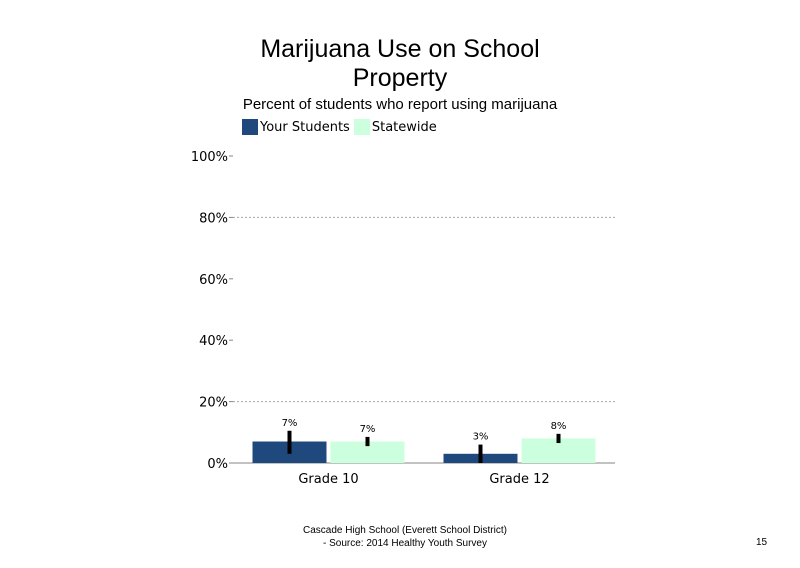 The height and width of the screenshot is (568, 800). I want to click on y-tick-label: 40%, so click(213, 341).